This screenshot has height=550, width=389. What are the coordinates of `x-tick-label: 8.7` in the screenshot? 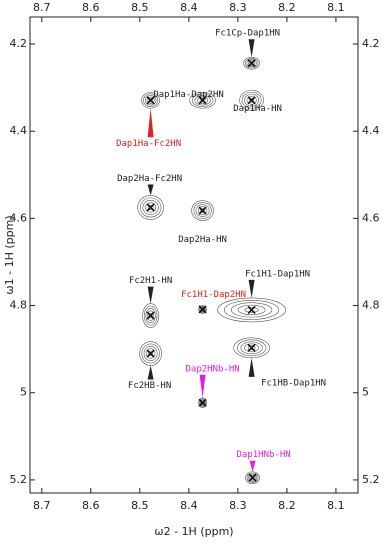 It's located at (42, 505).